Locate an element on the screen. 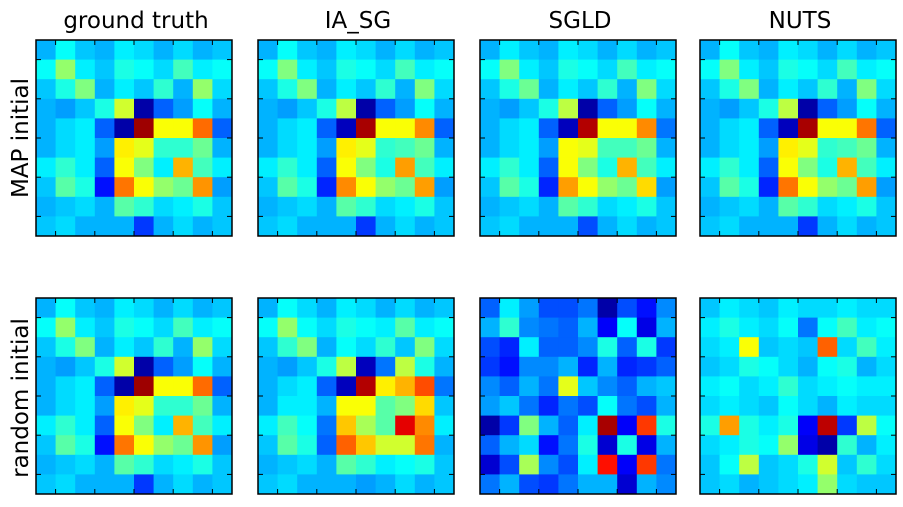  column-title-ground-truth: ground truth is located at coordinates (136, 21).